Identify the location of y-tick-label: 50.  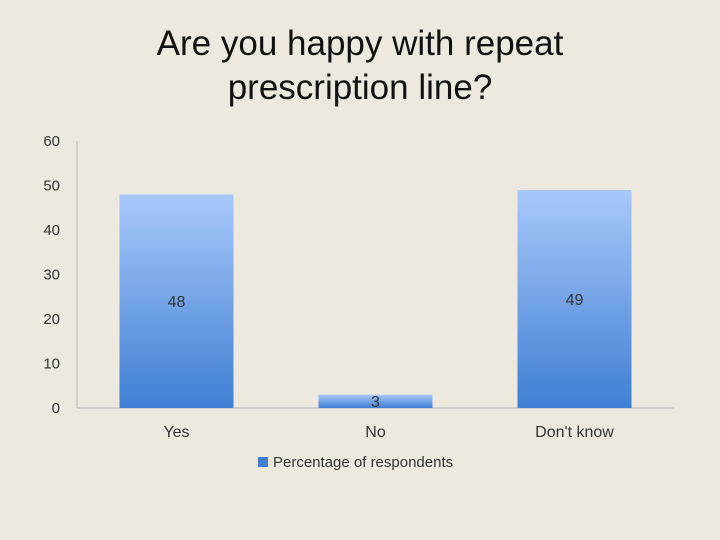
(51, 186).